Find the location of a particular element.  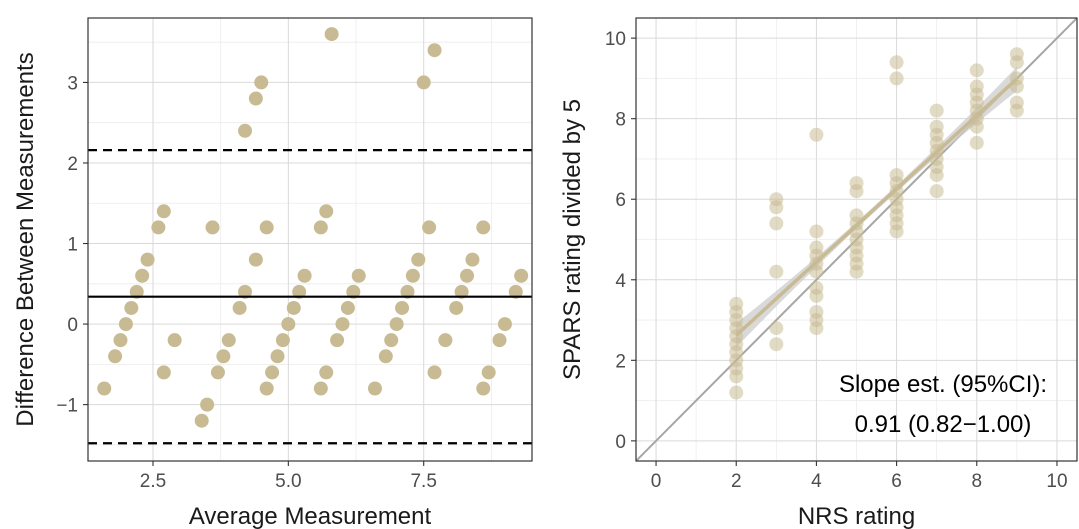

x-tick-label: 2 is located at coordinates (736, 481).